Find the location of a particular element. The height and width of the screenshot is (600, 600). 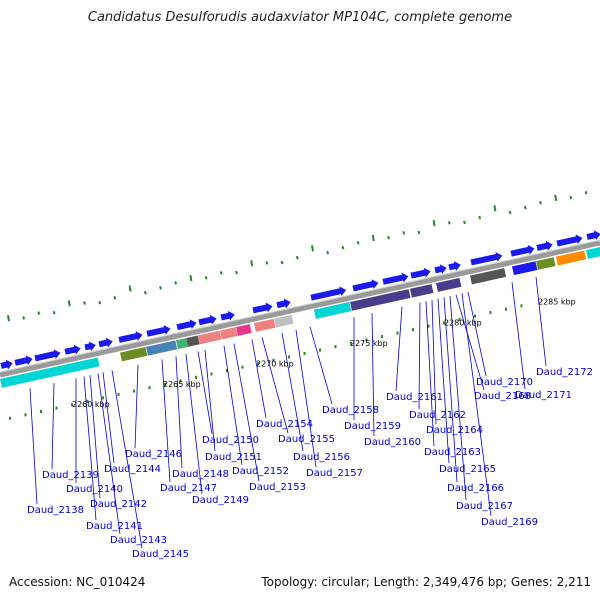

gene-label: Daud_2150 is located at coordinates (230, 440).